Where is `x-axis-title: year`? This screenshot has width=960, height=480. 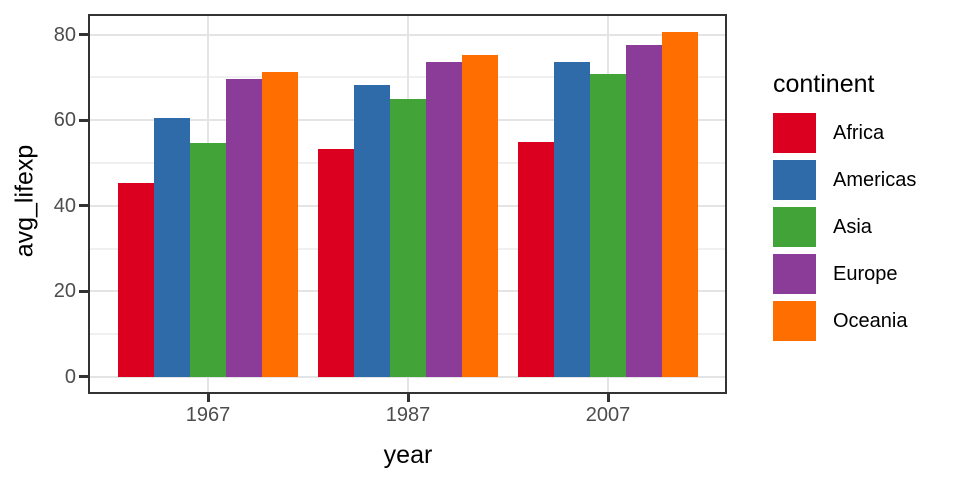
x-axis-title: year is located at coordinates (408, 455).